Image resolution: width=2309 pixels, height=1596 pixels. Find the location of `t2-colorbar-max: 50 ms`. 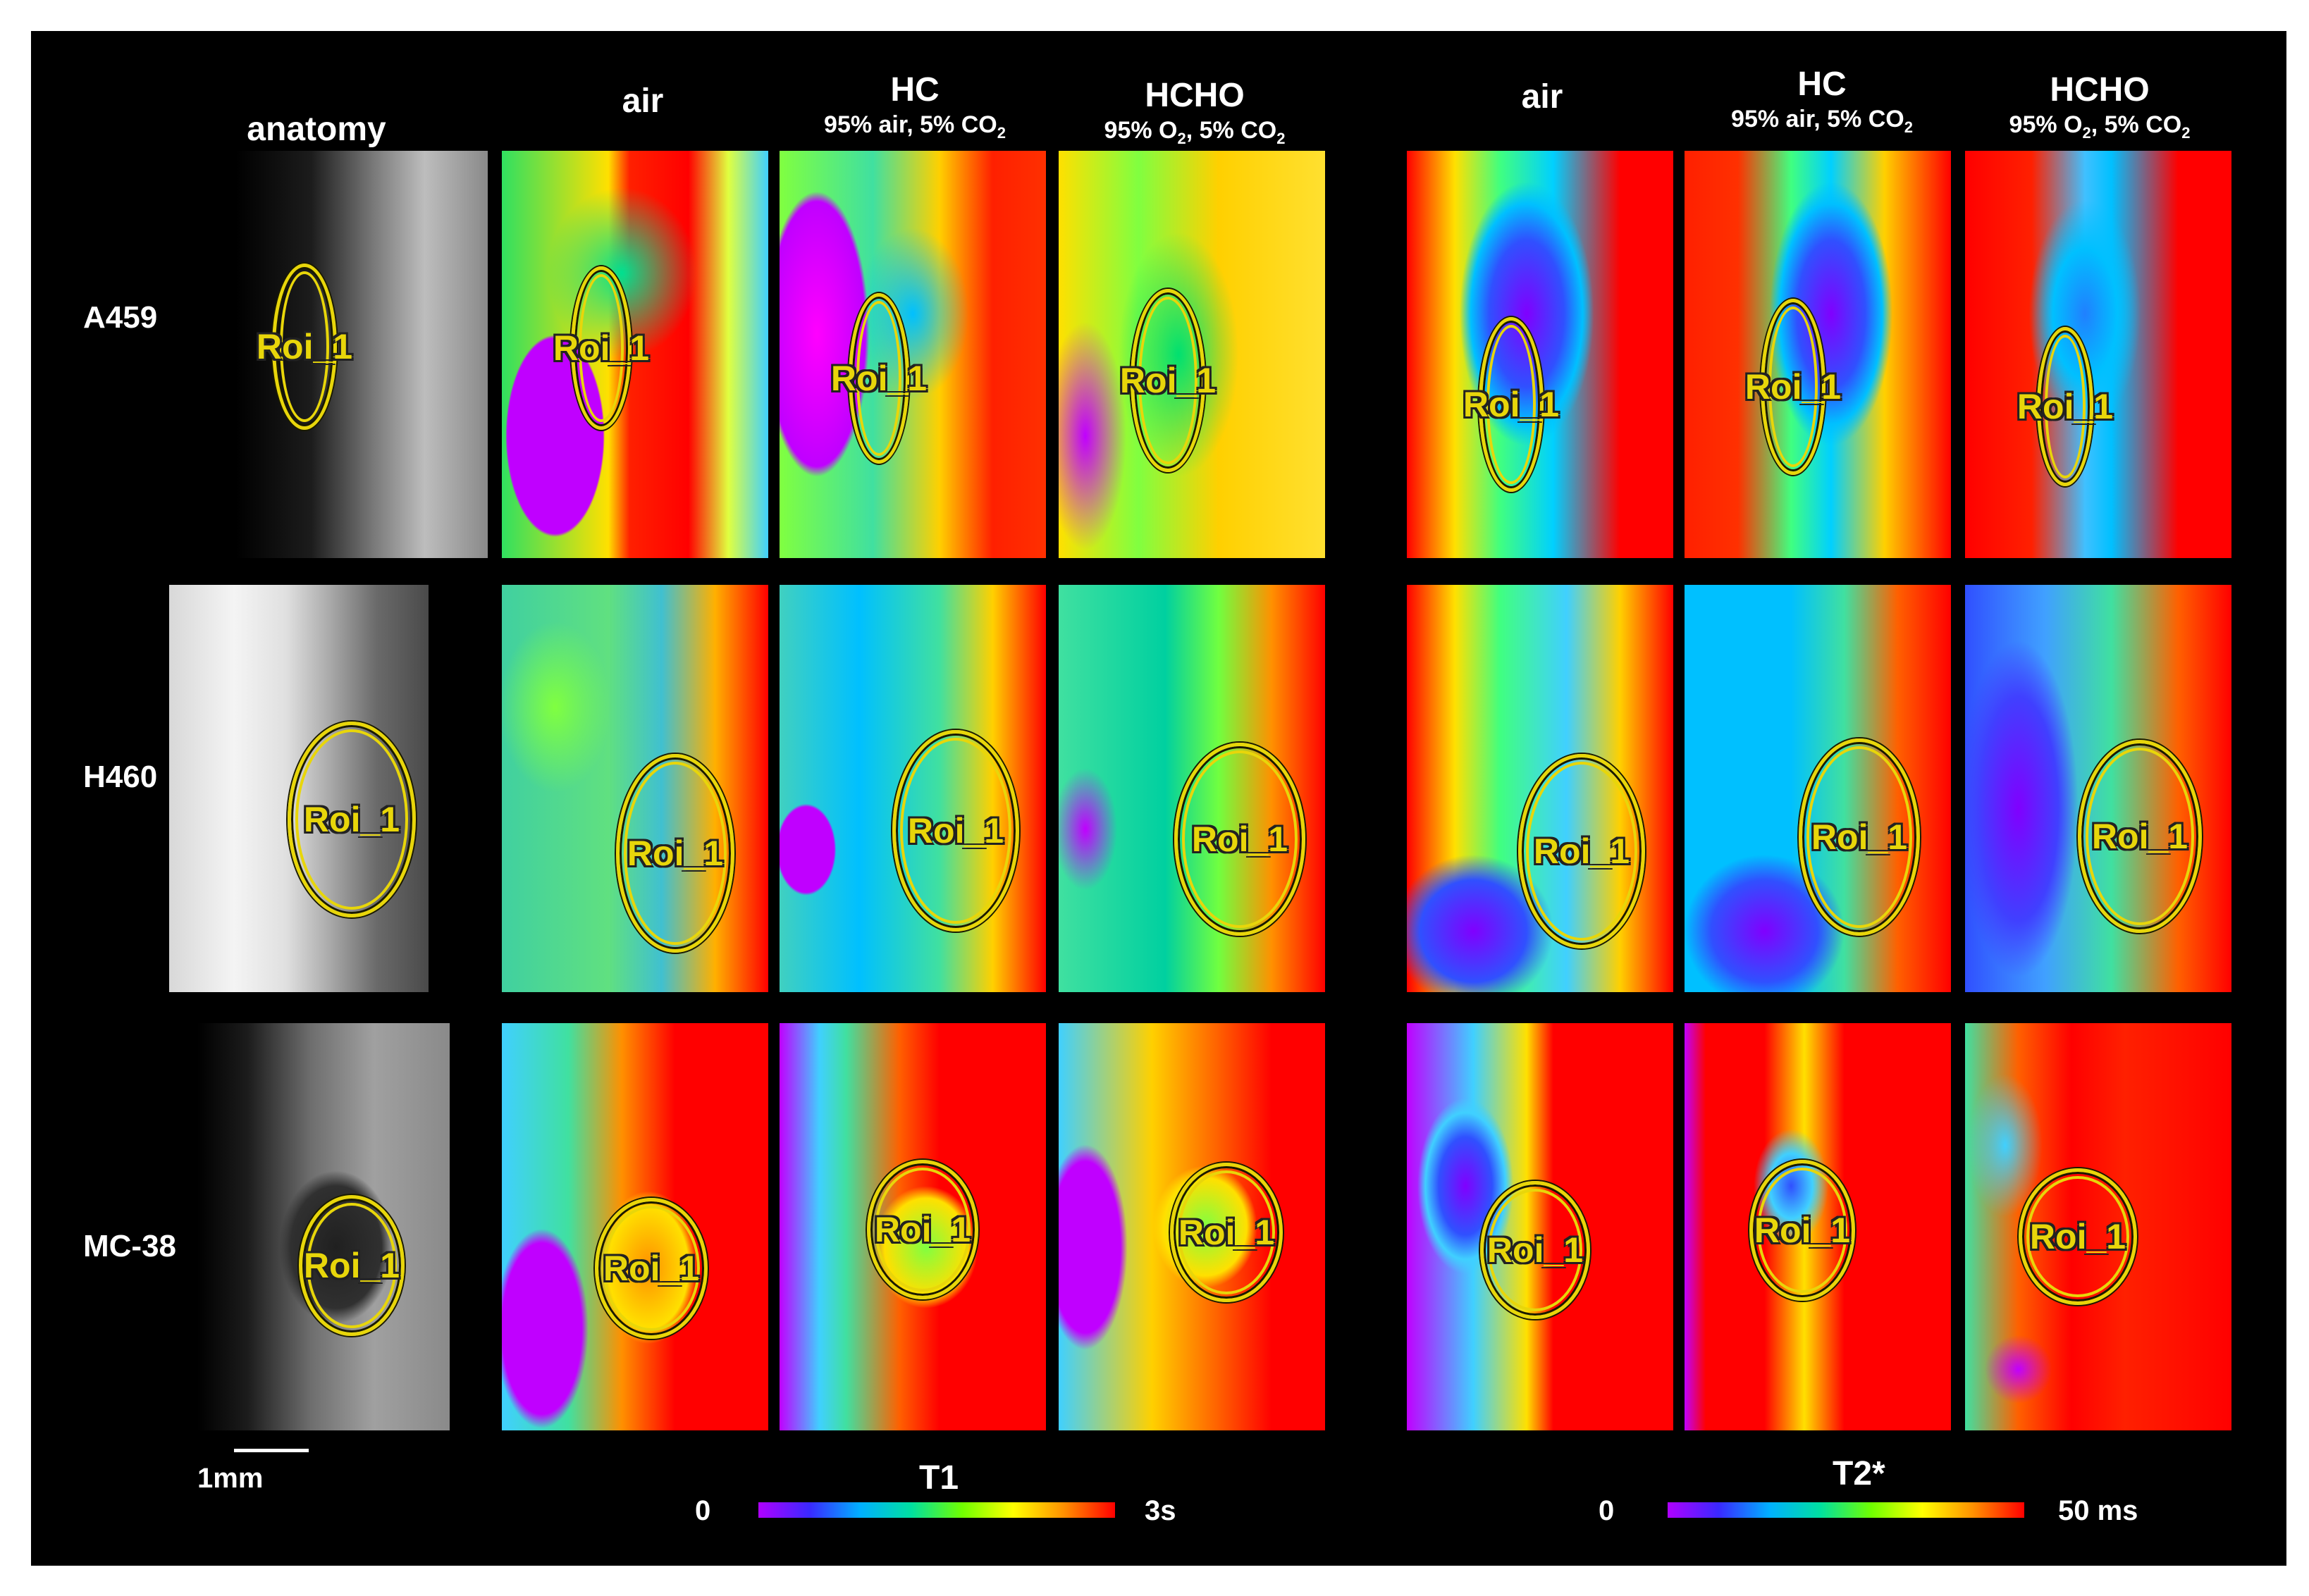

t2-colorbar-max: 50 ms is located at coordinates (2098, 1510).